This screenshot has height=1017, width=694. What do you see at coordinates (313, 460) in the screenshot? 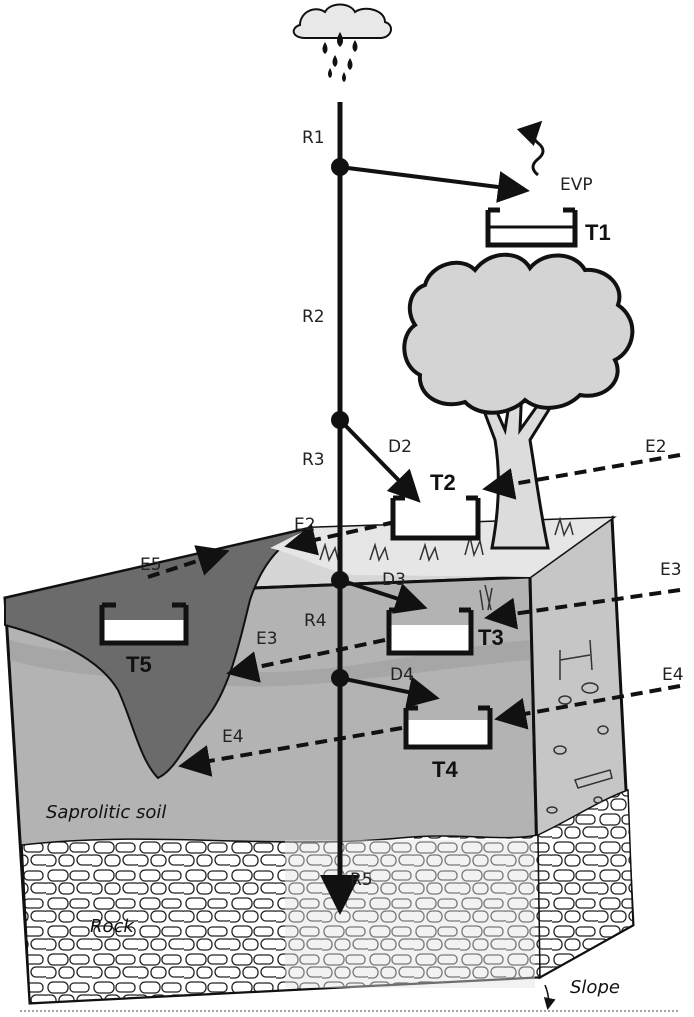
I see `label-r3: R3` at bounding box center [313, 460].